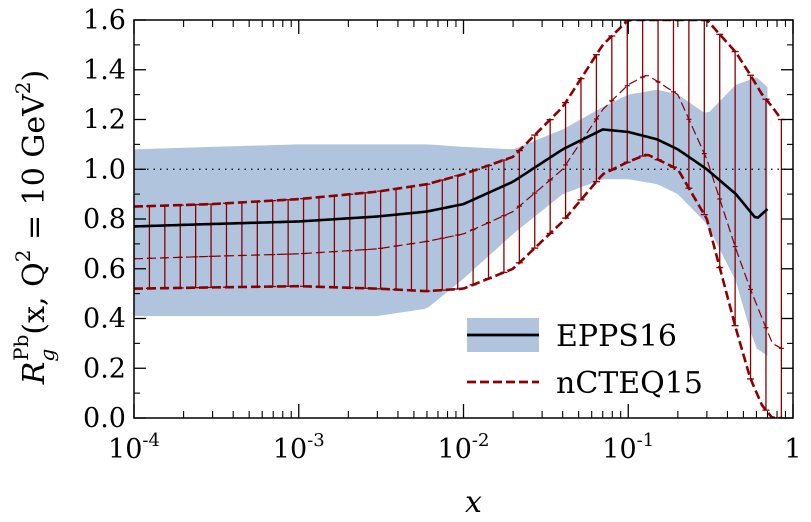  I want to click on y-title-r: R, so click(34, 374).